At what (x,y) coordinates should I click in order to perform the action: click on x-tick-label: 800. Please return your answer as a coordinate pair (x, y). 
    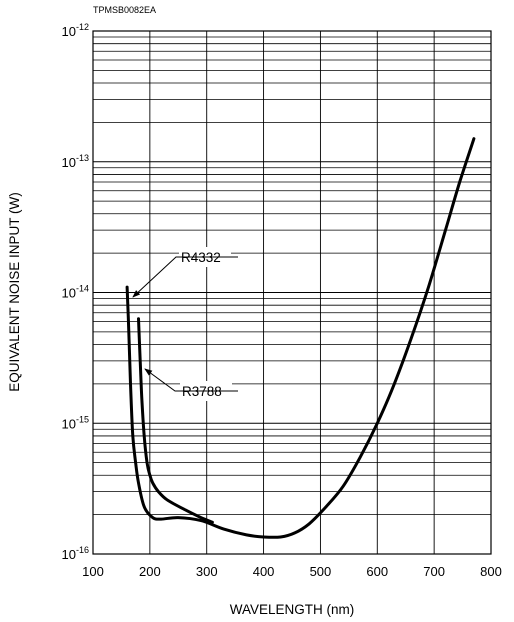
    Looking at the image, I should click on (491, 571).